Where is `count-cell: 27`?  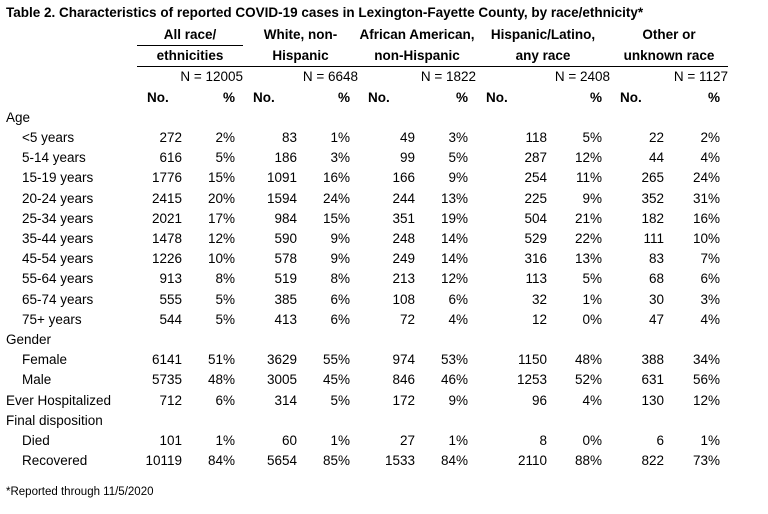
count-cell: 27 is located at coordinates (407, 441).